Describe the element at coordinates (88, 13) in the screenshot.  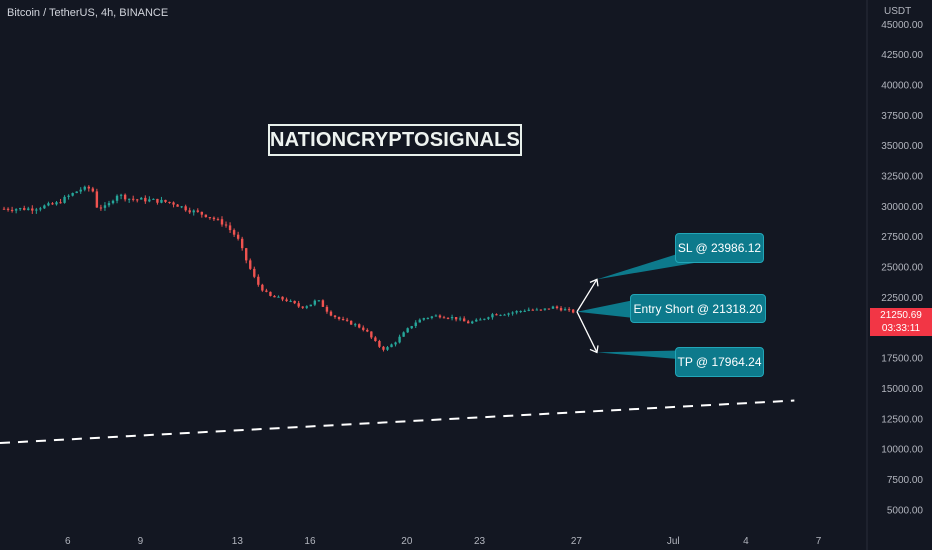
I see `symbol-title: Bitcoin / TetherUS, 4h, BINANCE` at that location.